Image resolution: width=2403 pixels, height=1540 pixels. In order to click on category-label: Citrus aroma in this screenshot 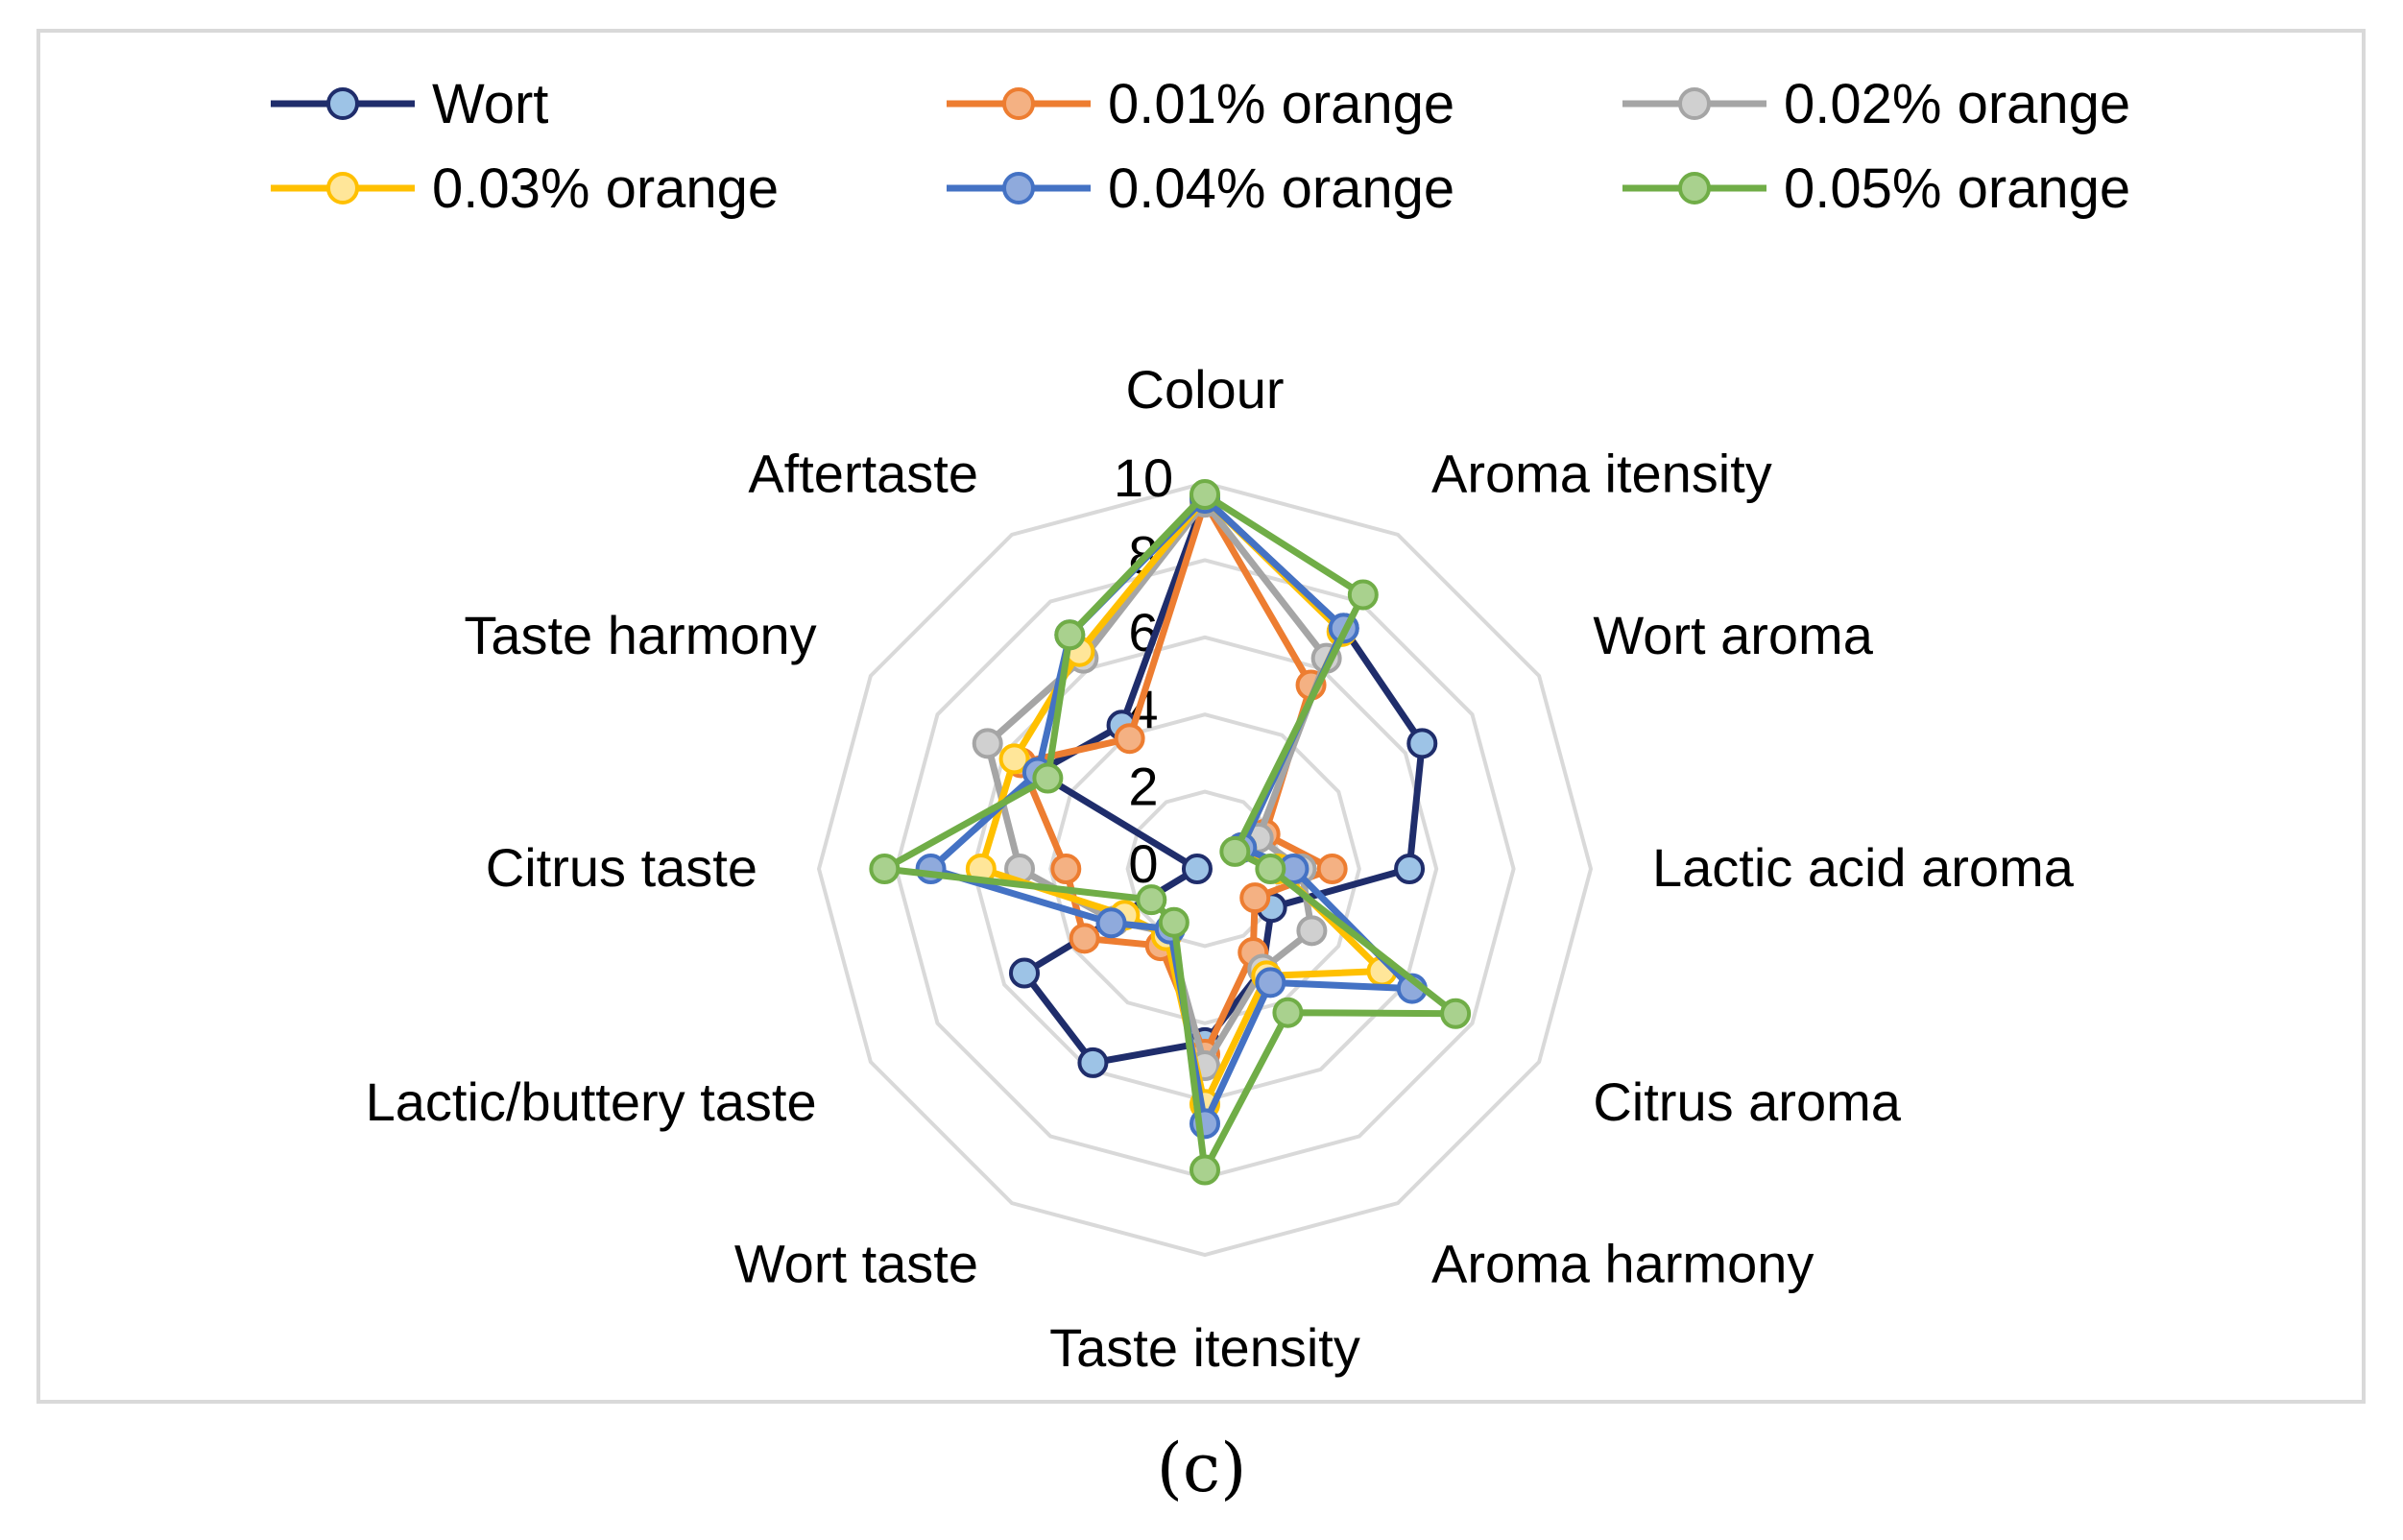, I will do `click(1747, 1101)`.